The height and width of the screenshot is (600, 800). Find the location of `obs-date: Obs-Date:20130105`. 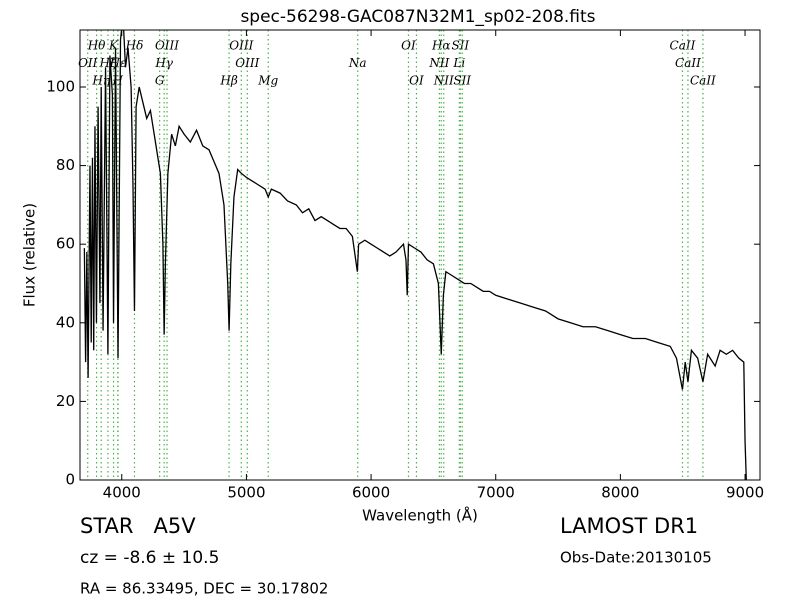

obs-date: Obs-Date:20130105 is located at coordinates (636, 558).